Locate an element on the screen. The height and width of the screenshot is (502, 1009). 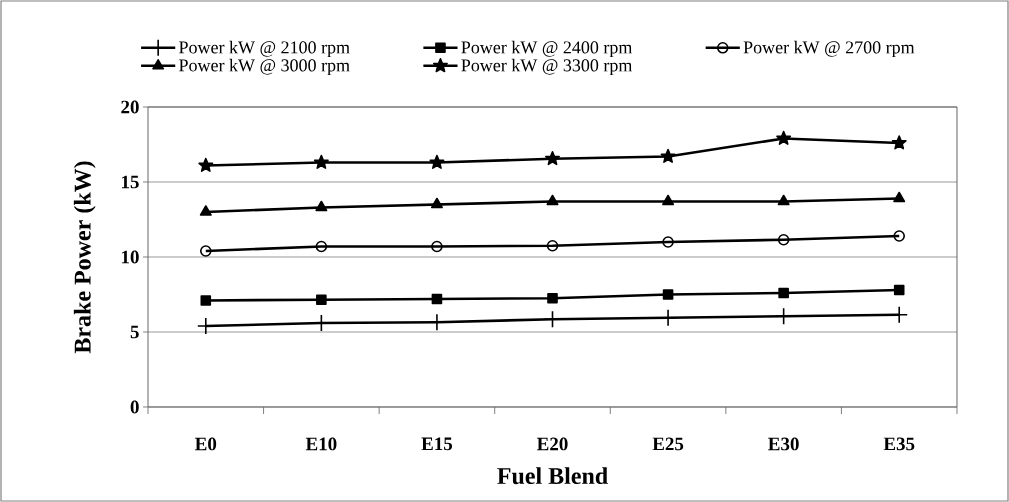
legend-label: Power kW @ 2100 rpm is located at coordinates (264, 49).